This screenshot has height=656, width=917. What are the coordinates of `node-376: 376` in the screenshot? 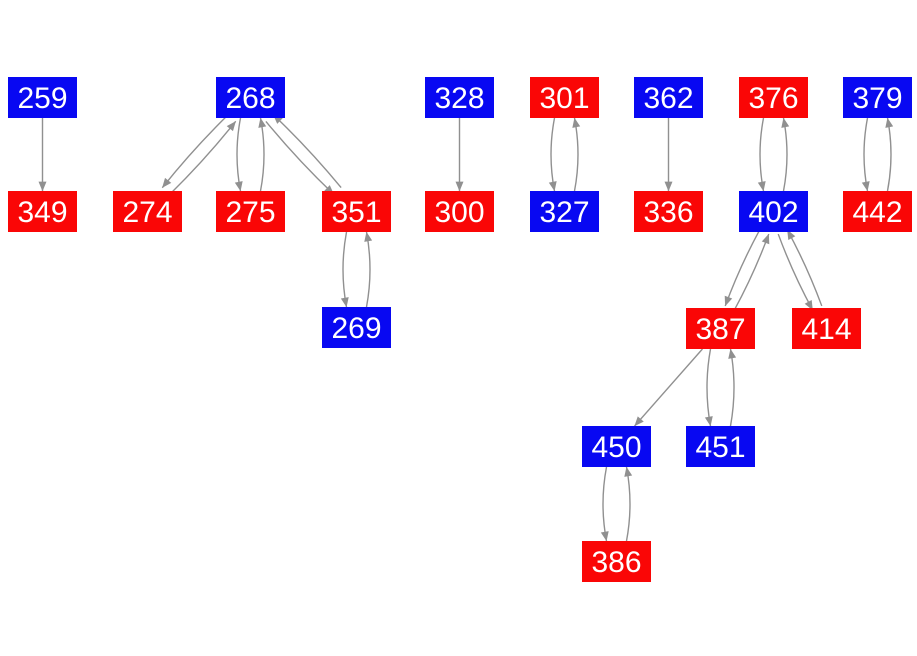 It's located at (773, 97).